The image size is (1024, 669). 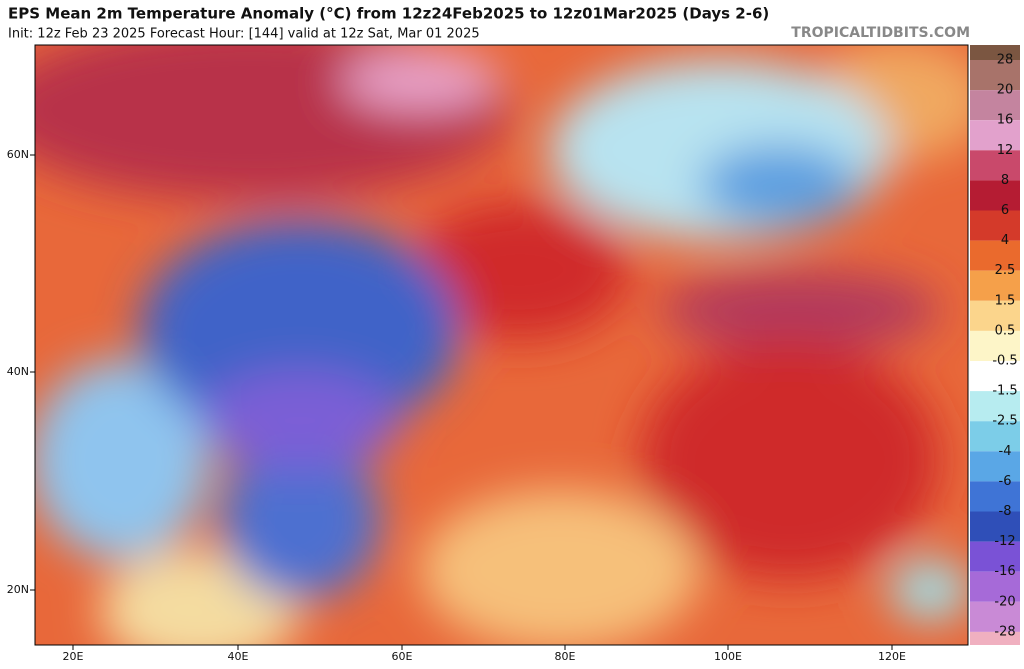 What do you see at coordinates (1004, 601) in the screenshot?
I see `colorbar-label: -20` at bounding box center [1004, 601].